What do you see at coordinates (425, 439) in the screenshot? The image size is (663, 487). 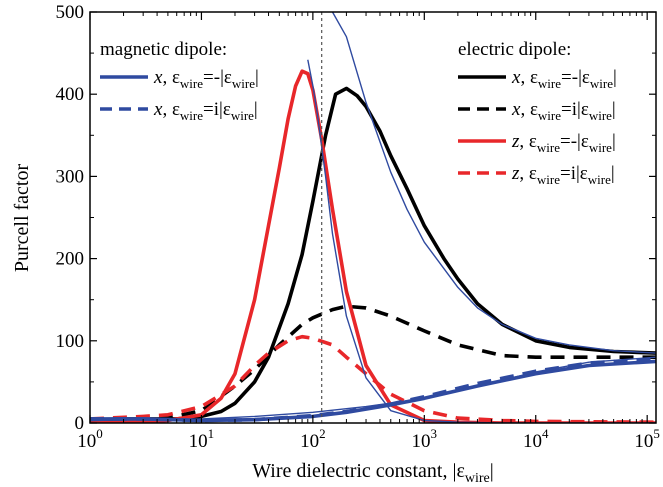 I see `x-tick-label: 10³` at bounding box center [425, 439].